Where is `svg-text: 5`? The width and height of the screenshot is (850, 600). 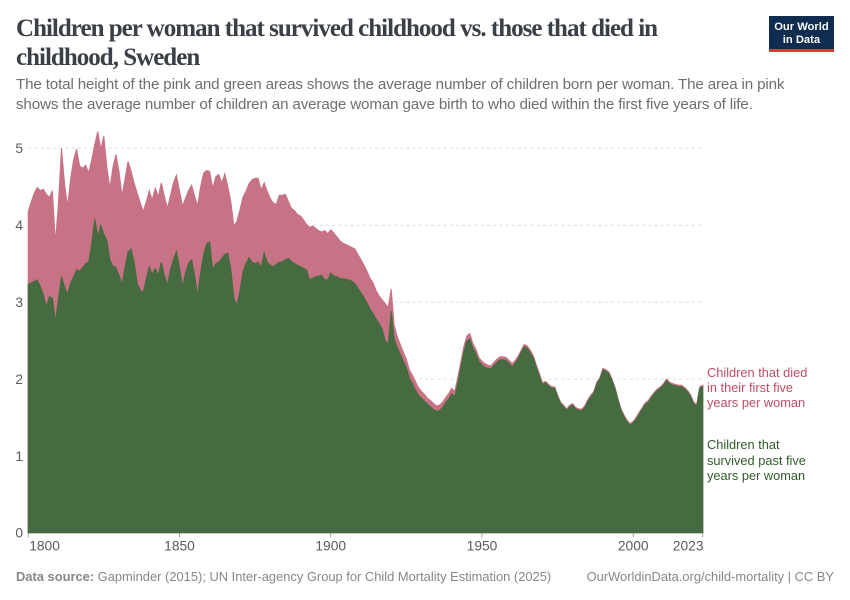 svg-text: 5 is located at coordinates (19, 148).